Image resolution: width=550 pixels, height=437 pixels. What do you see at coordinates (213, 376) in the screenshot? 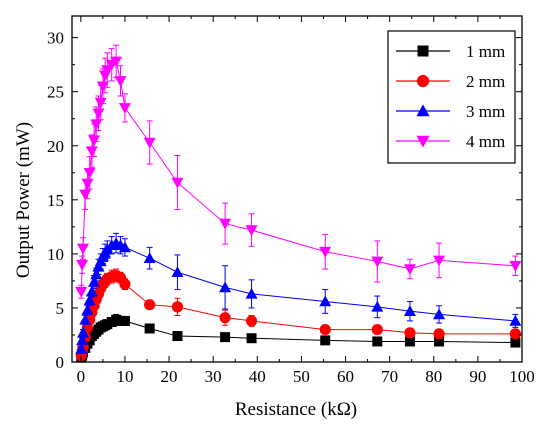
I see `x-tick-label: 30` at bounding box center [213, 376].